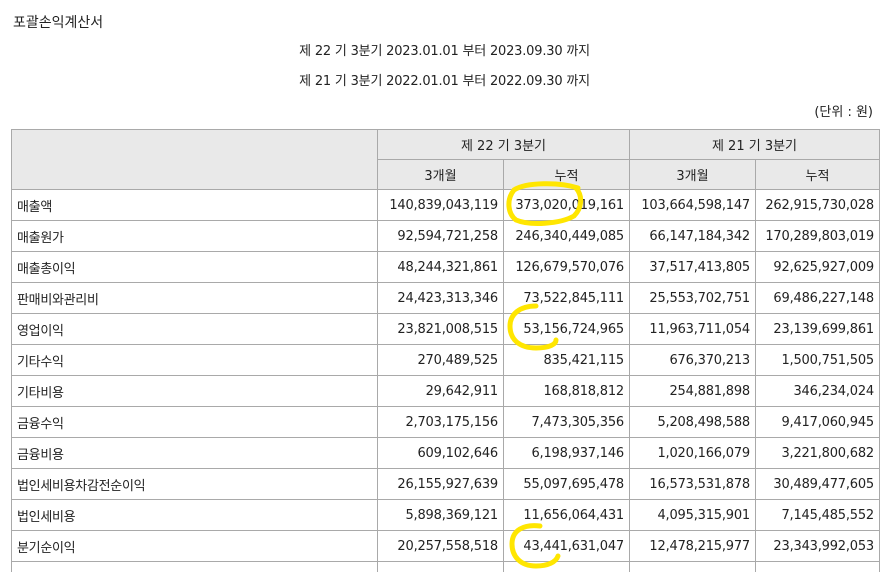 The width and height of the screenshot is (889, 572). I want to click on row-label: 법인세비용, so click(195, 515).